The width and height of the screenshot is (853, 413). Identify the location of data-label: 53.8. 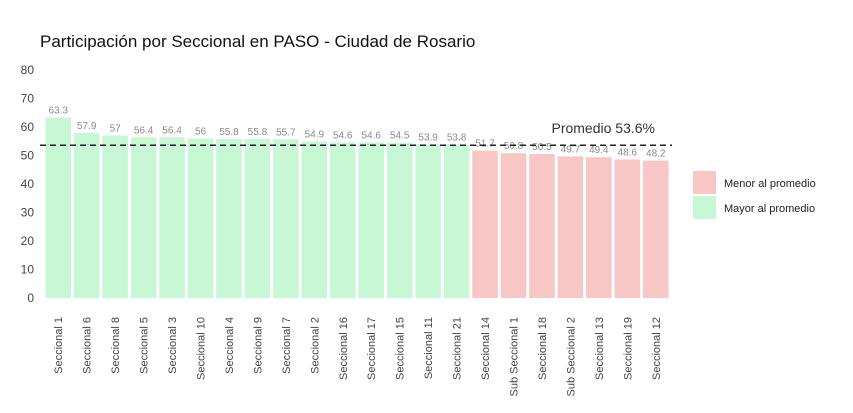
(457, 138).